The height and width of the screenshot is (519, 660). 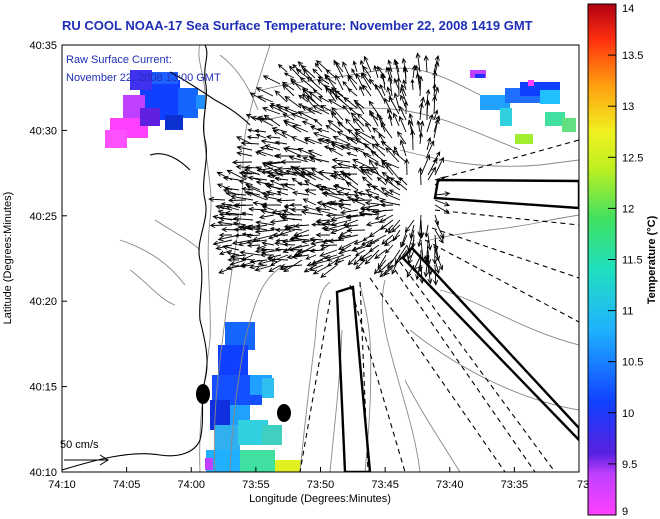 I want to click on scale-arrow, so click(x=86, y=460).